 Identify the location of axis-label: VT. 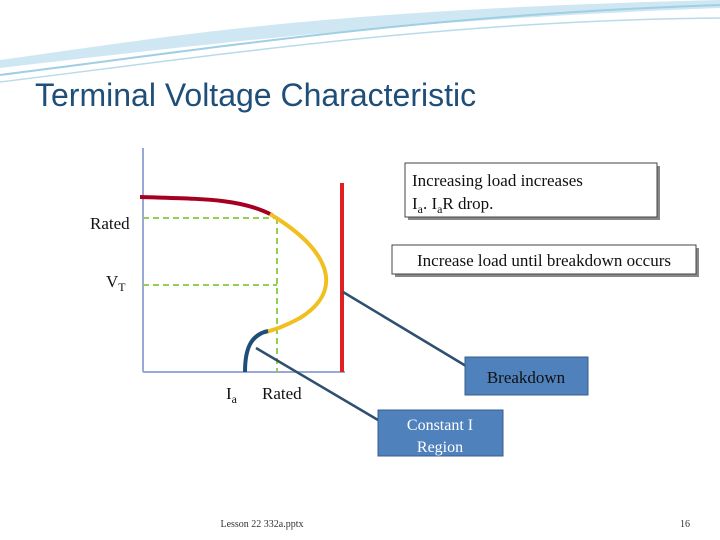
(116, 283).